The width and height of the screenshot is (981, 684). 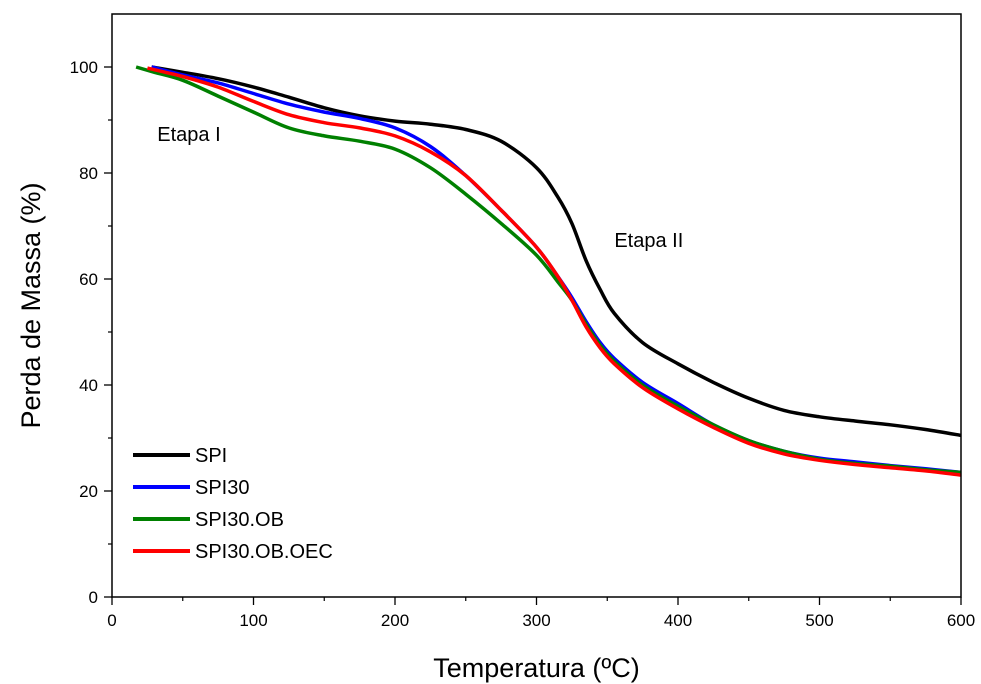 I want to click on legend: SPI SPI30 SPI30.OB SPI30.OB.OEC, so click(x=233, y=504).